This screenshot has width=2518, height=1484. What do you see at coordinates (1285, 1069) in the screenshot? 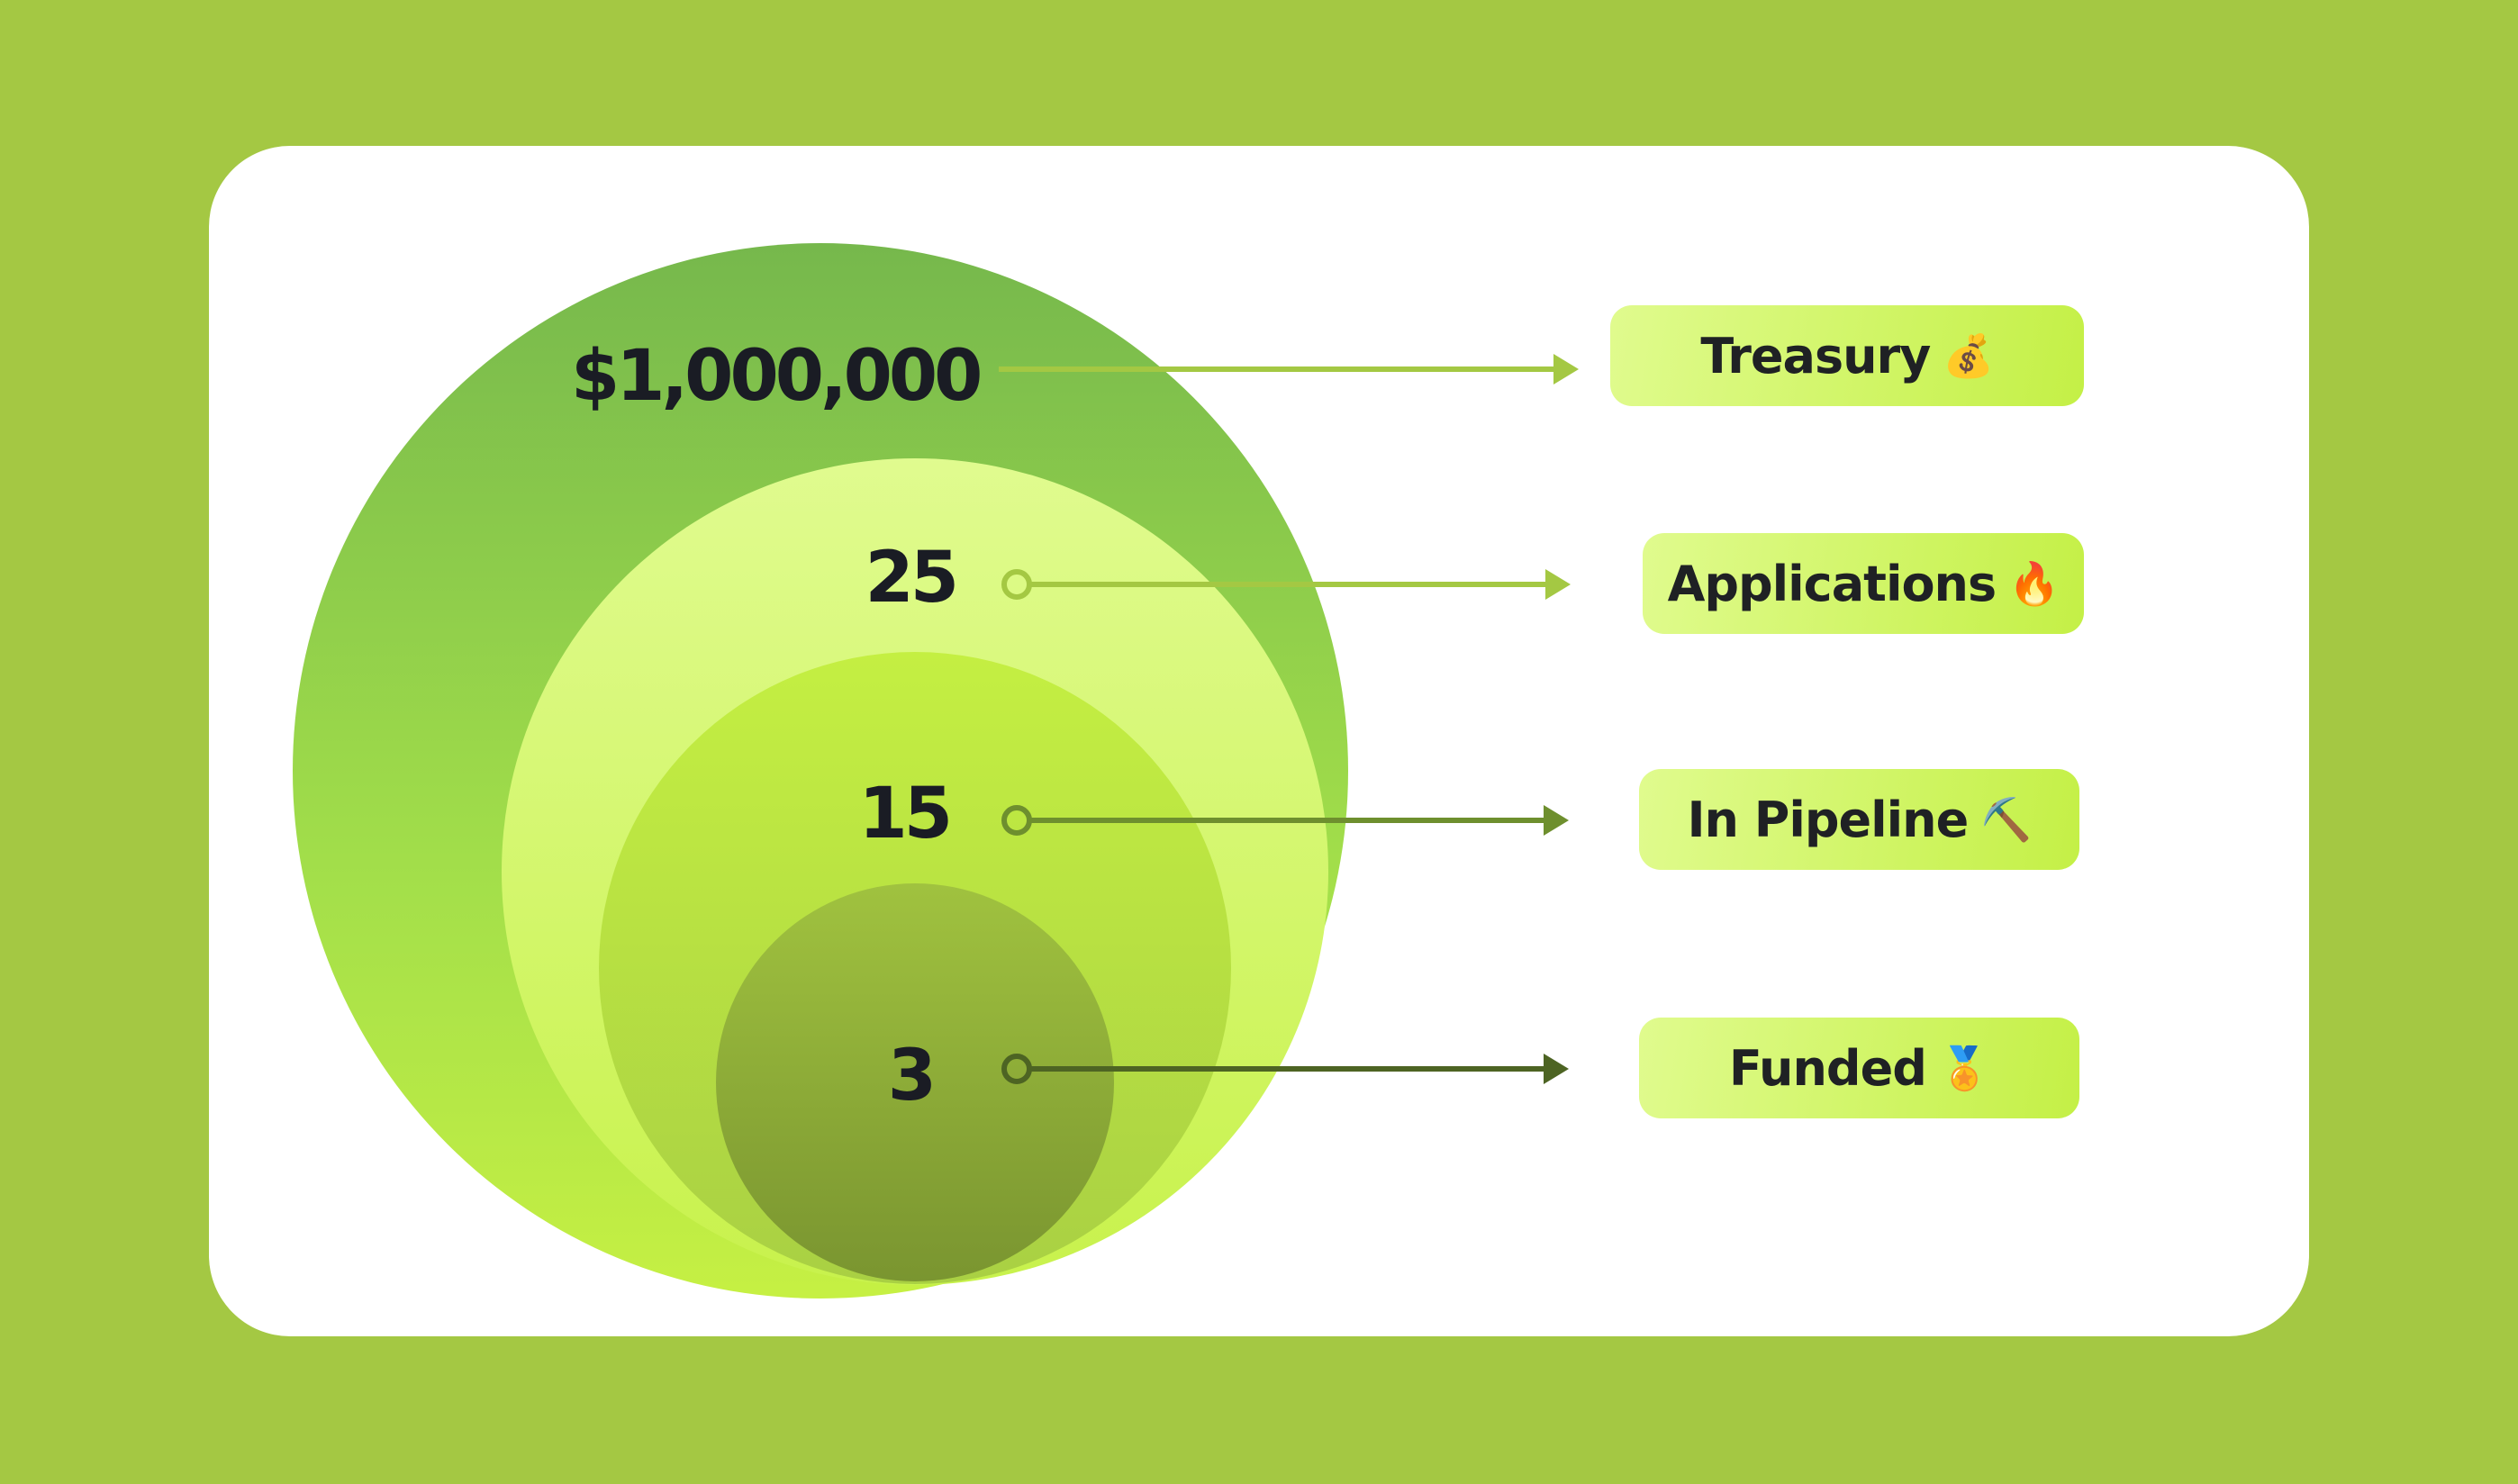
I see `funded-connector` at bounding box center [1285, 1069].